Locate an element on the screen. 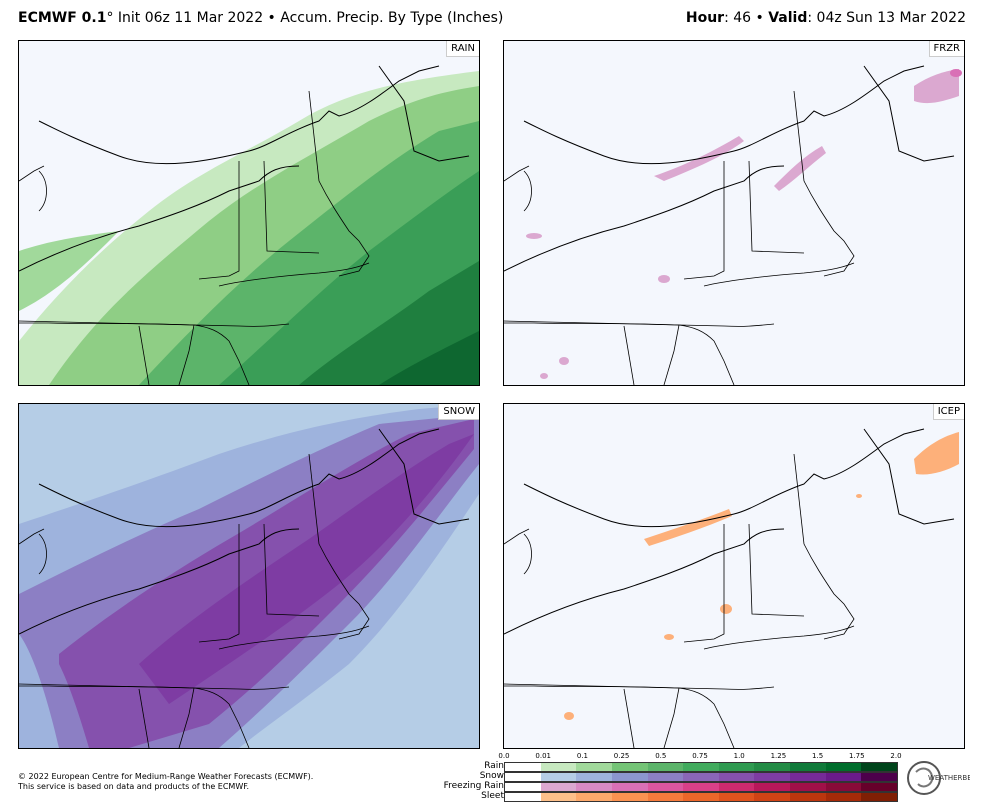 The image size is (984, 808). legend-tick: 0.25 is located at coordinates (621, 756).